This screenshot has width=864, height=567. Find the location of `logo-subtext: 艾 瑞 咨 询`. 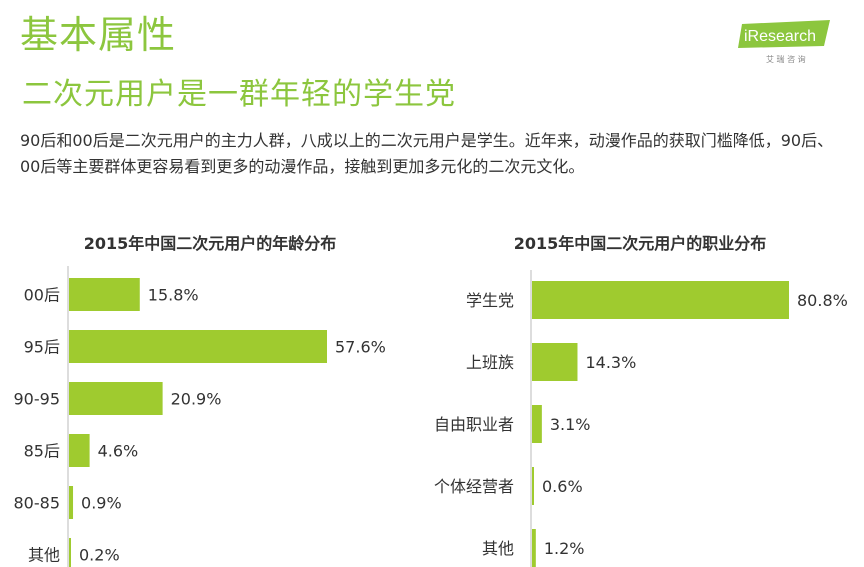

logo-subtext: 艾 瑞 咨 询 is located at coordinates (786, 59).